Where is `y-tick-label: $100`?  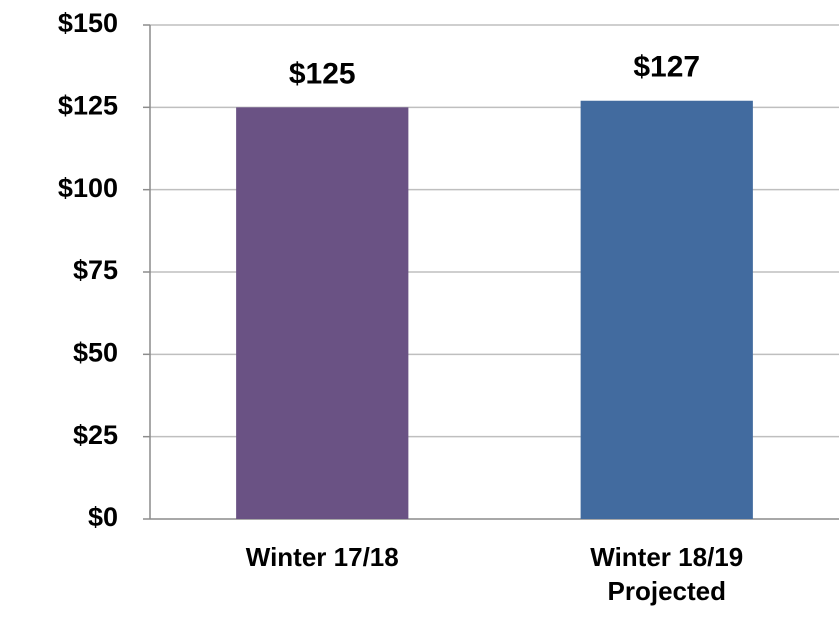 y-tick-label: $100 is located at coordinates (88, 188).